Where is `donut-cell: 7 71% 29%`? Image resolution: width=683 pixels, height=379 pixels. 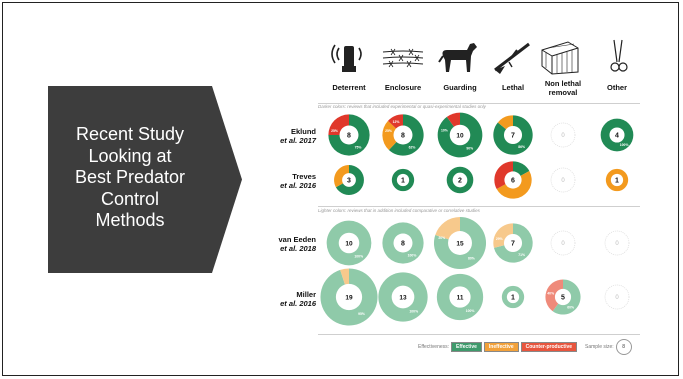
donut-cell: 7 71% 29% is located at coordinates (513, 243).